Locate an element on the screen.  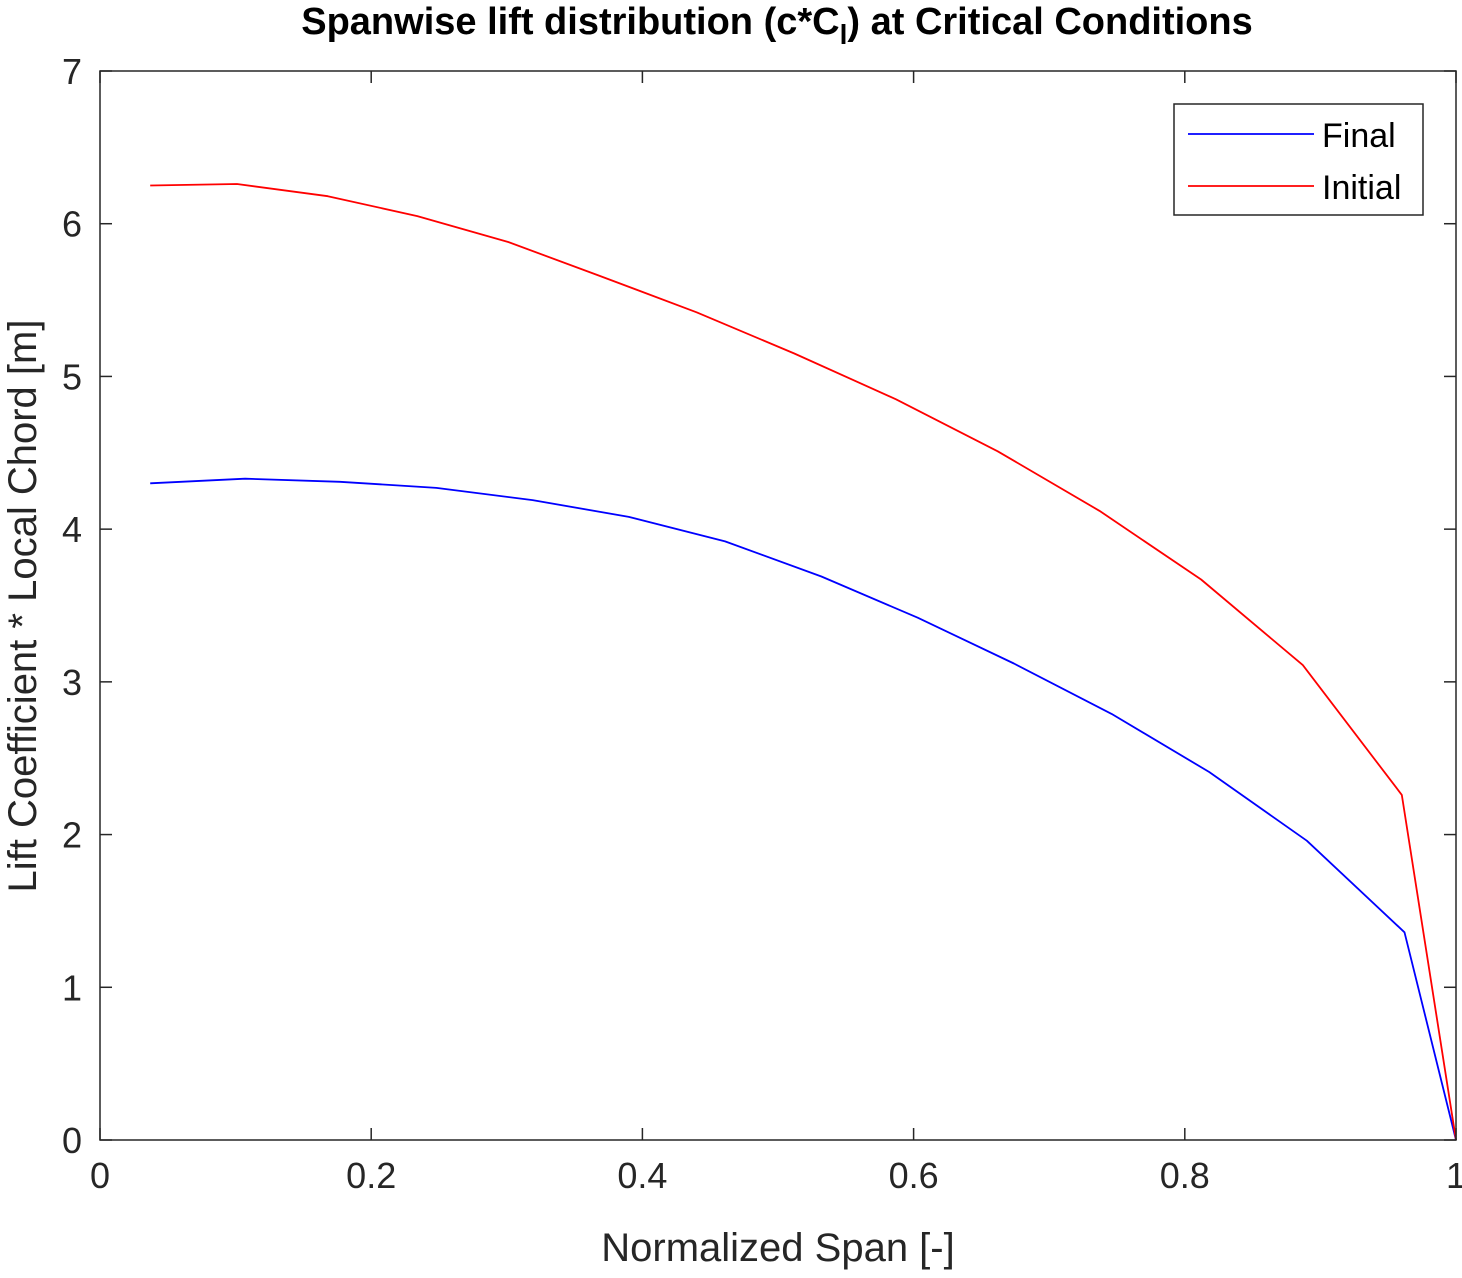
y-tick-label: 0 is located at coordinates (72, 1140).